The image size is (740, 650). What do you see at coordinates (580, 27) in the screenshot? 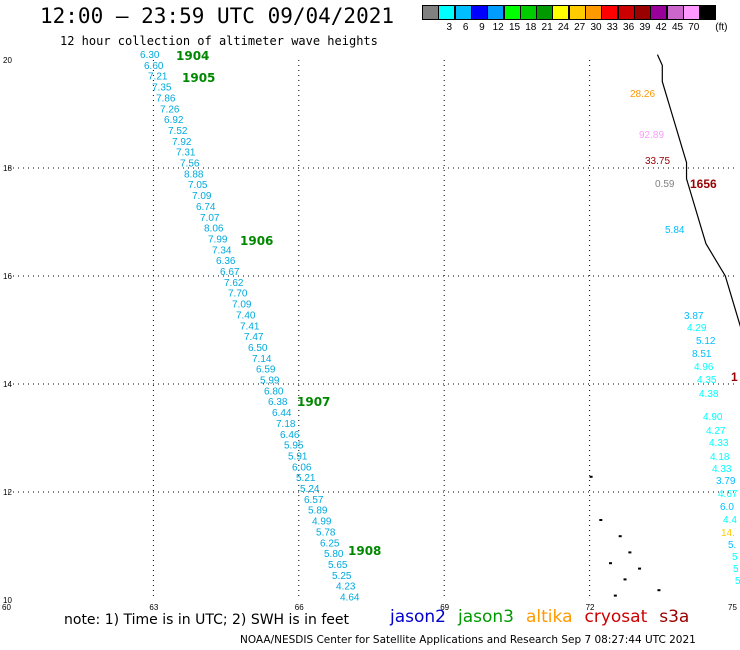
I see `legend-label: 27` at bounding box center [580, 27].